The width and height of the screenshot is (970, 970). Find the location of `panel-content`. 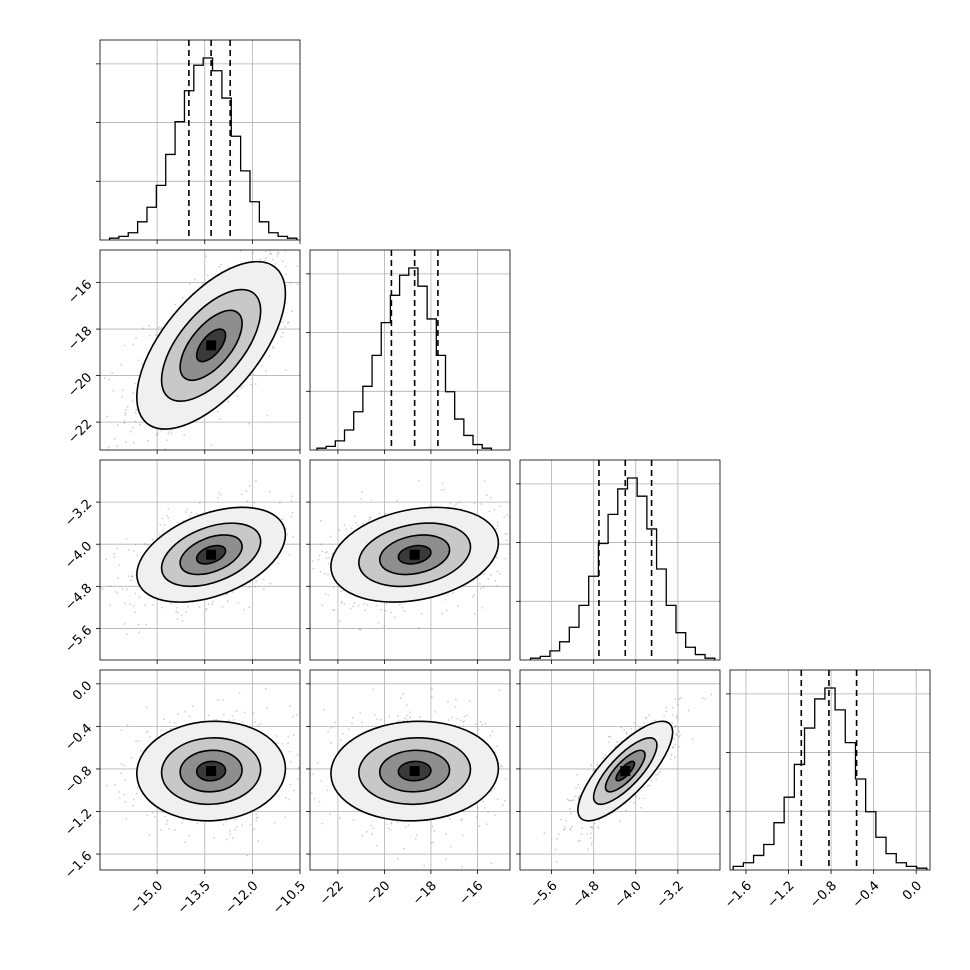

panel-content is located at coordinates (830, 770).